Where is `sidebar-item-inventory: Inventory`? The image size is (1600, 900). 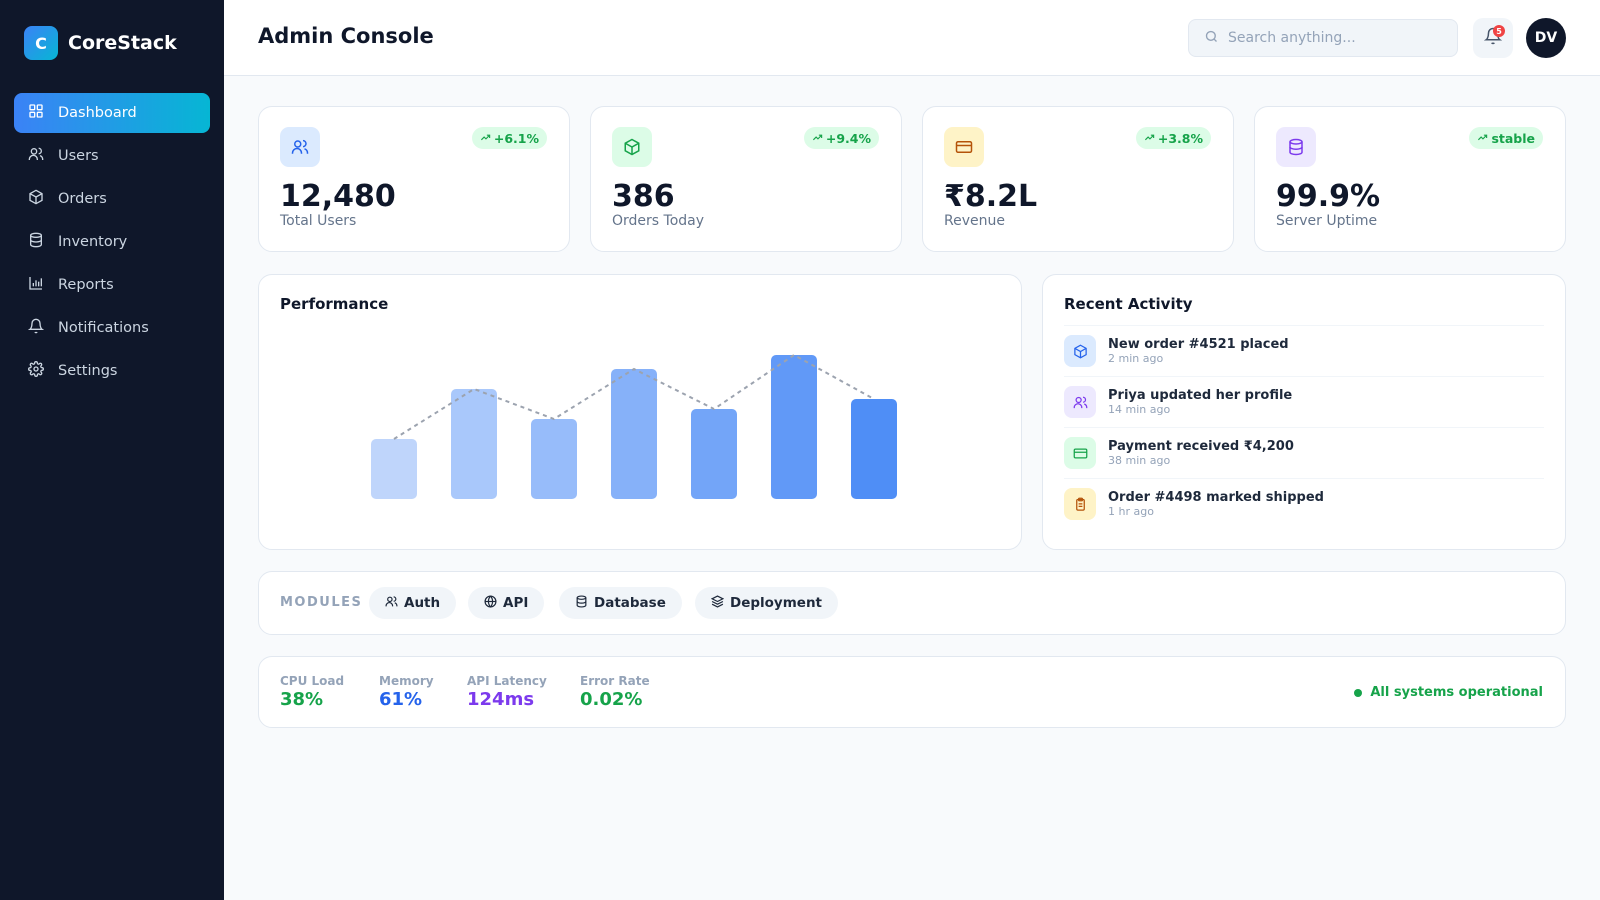
sidebar-item-inventory: Inventory is located at coordinates (112, 242).